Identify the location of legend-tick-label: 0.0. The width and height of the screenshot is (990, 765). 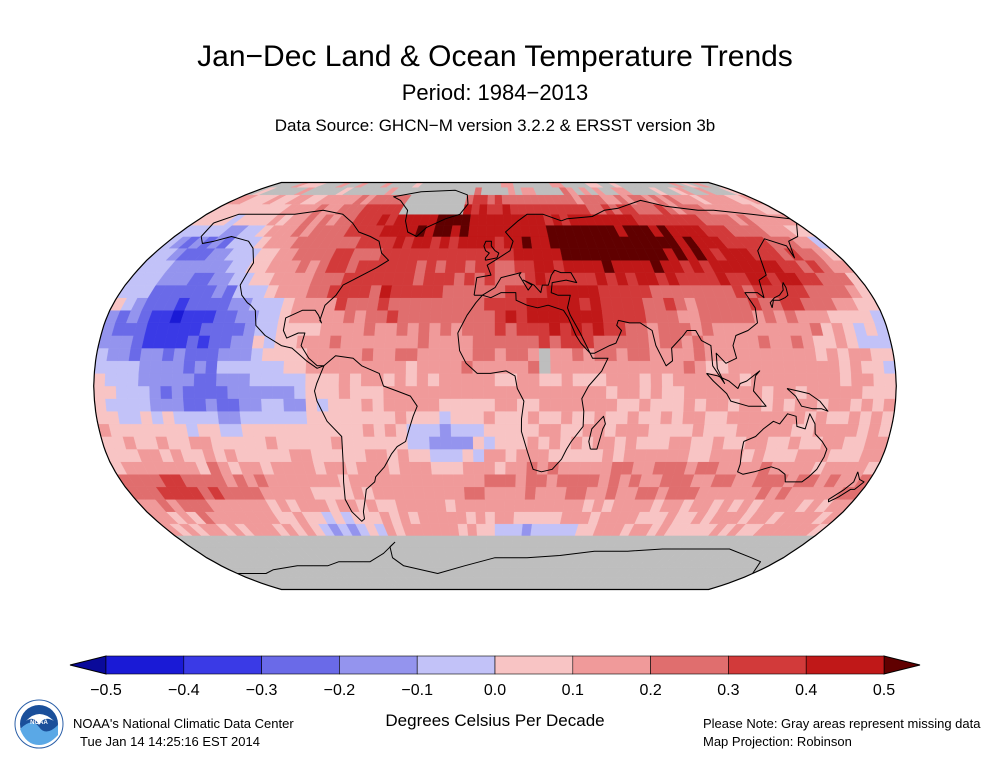
(495, 690).